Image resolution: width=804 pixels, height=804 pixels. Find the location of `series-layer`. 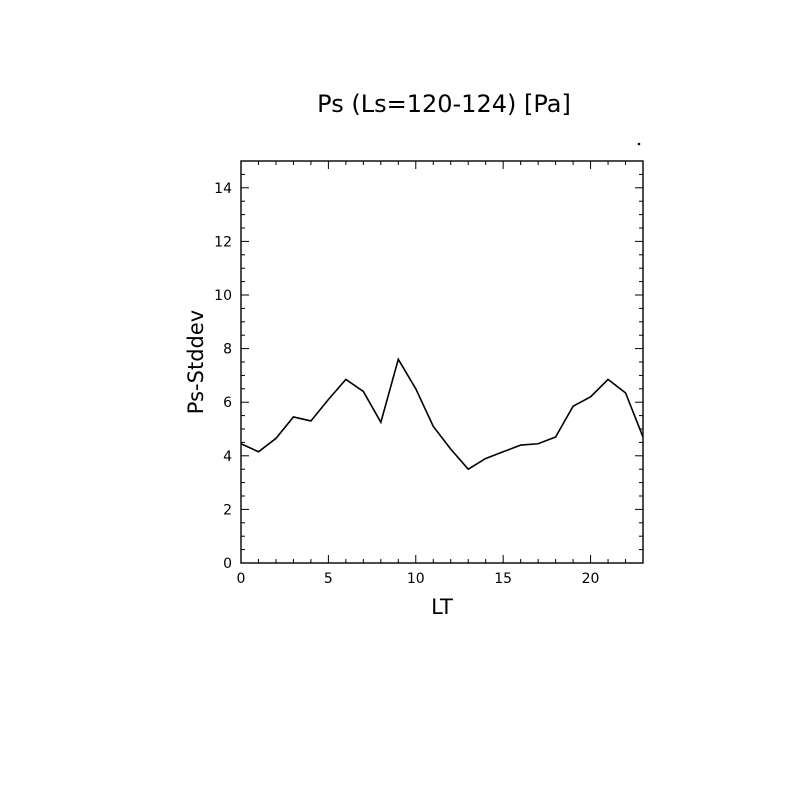

series-layer is located at coordinates (442, 414).